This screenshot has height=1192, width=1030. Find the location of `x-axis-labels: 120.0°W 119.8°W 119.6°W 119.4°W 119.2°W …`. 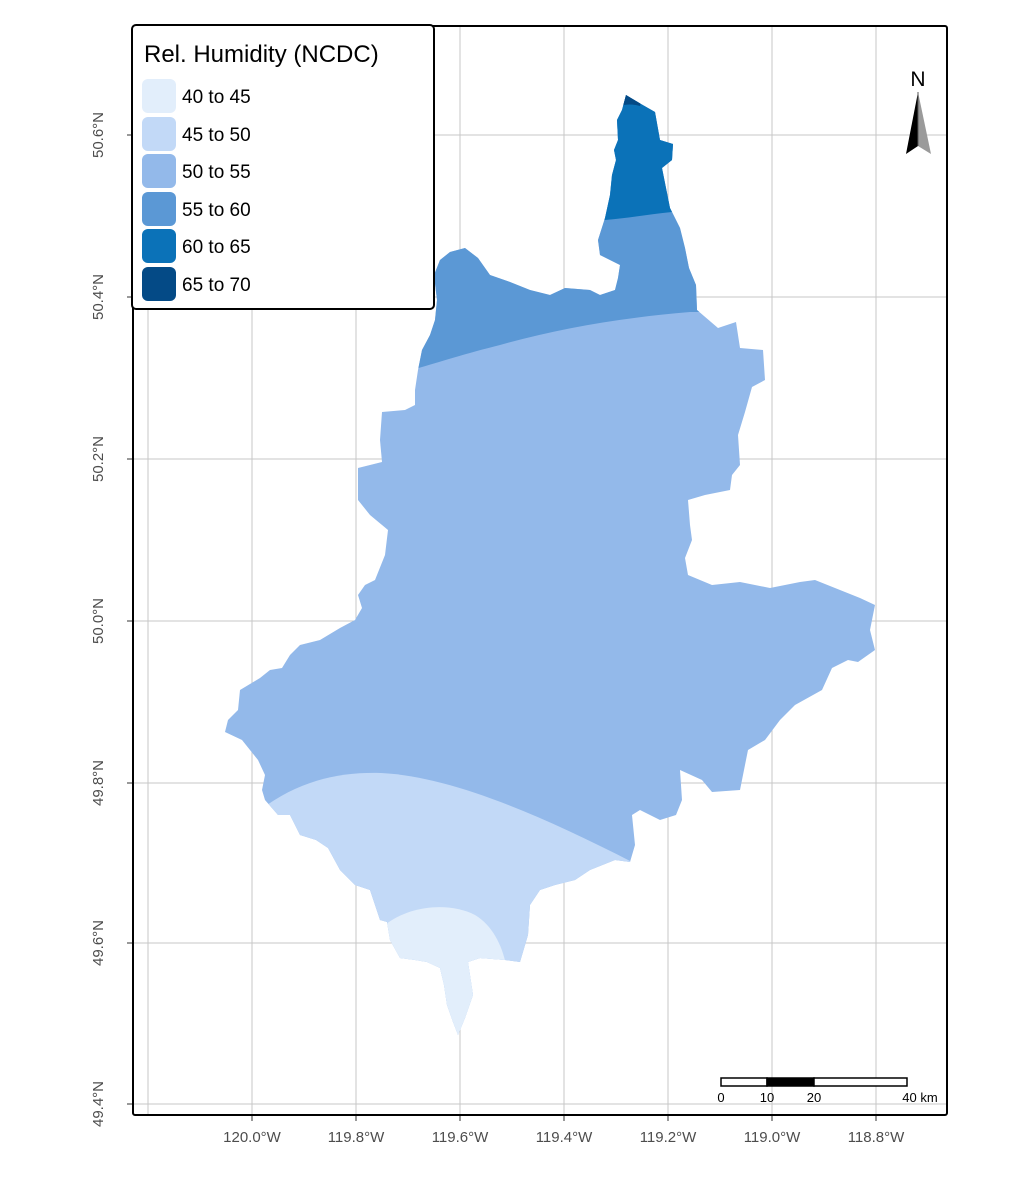

x-axis-labels: 120.0°W 119.8°W 119.6°W 119.4°W 119.2°W … is located at coordinates (564, 1137).